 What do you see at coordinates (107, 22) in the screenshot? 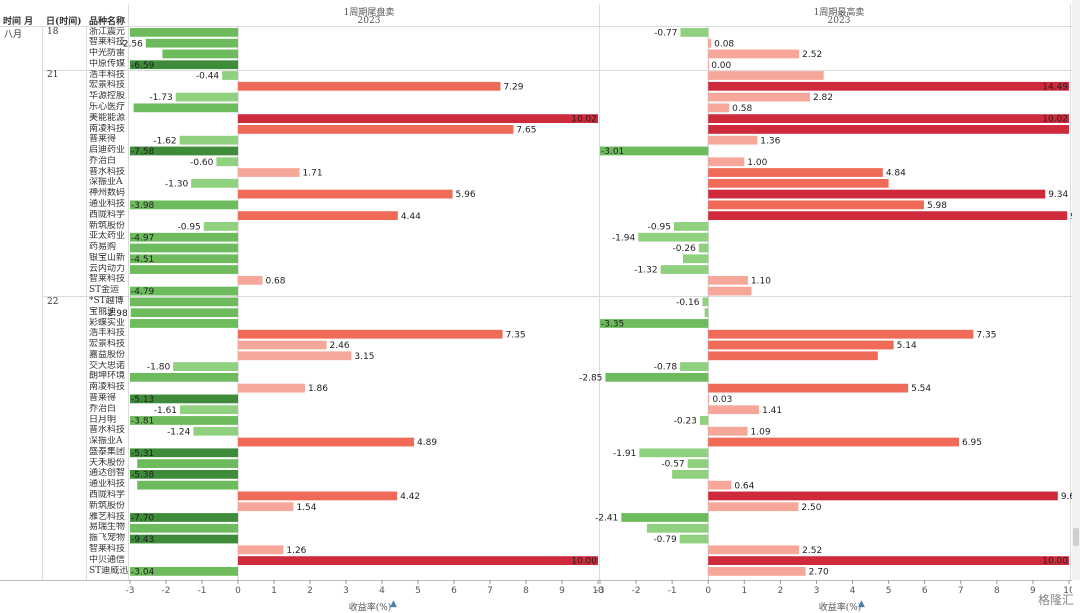
I see `header-name: 品种名称` at bounding box center [107, 22].